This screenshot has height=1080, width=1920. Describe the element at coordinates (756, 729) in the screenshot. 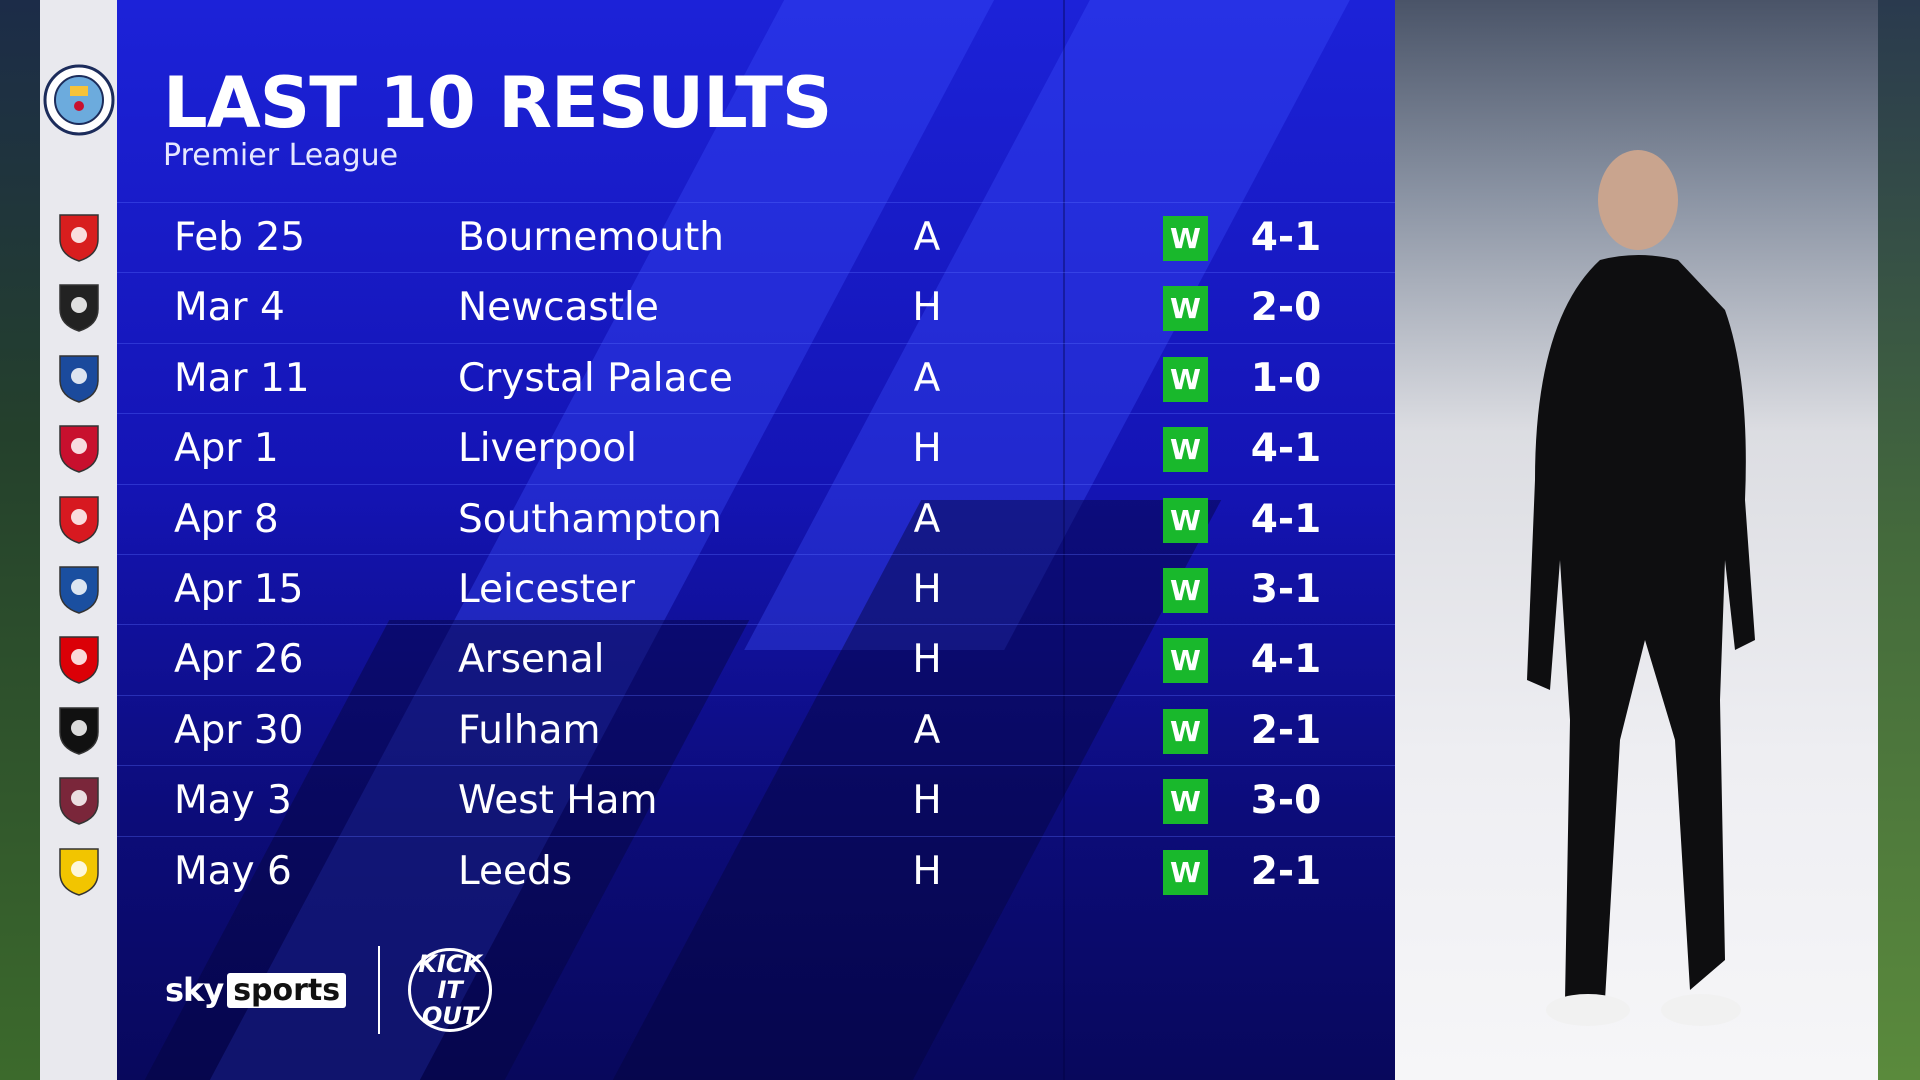

I see `result-row: Apr 30 Fulham A W 2-1` at that location.